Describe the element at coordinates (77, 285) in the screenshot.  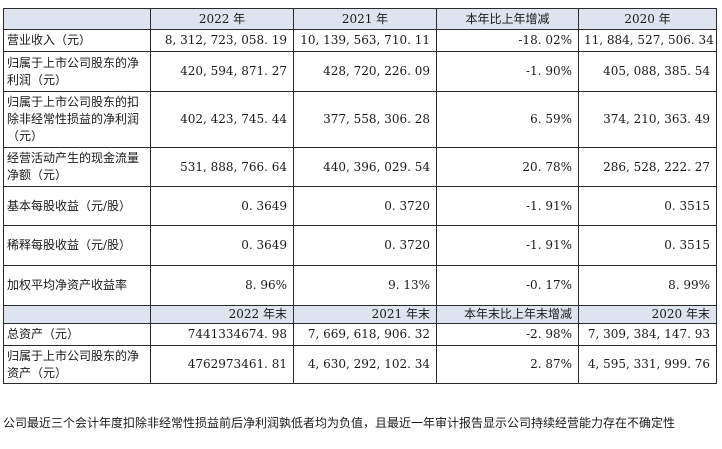
I see `row-label: 加权平均净资产收益率` at that location.